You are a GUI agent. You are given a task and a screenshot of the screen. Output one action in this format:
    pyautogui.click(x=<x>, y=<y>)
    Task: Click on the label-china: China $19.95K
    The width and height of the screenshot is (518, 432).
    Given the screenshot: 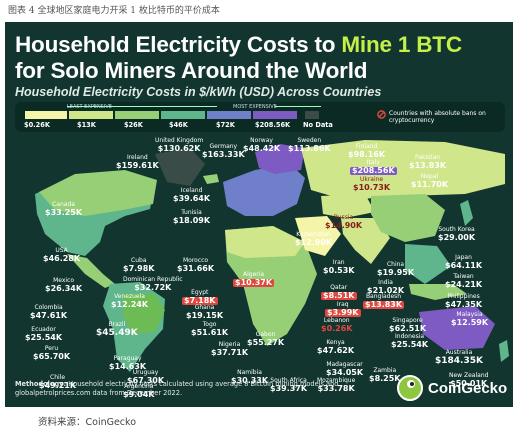 What is the action you would take?
    pyautogui.click(x=396, y=269)
    